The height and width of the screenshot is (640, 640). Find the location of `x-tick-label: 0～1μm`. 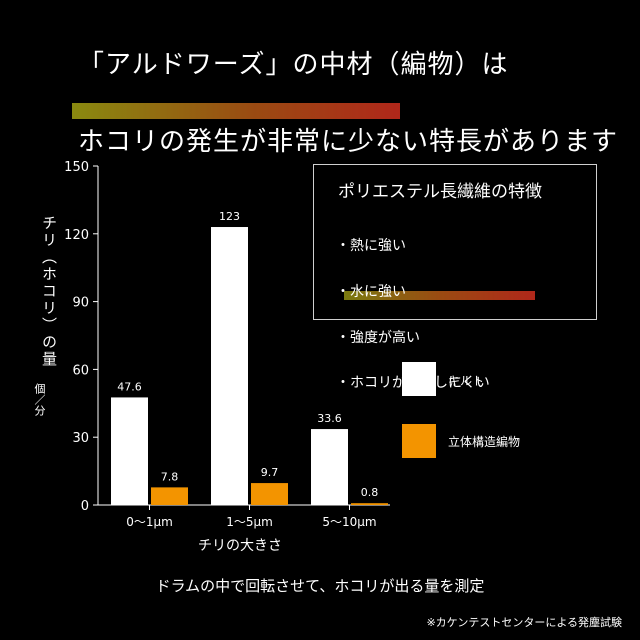

x-tick-label: 0～1μm is located at coordinates (149, 522).